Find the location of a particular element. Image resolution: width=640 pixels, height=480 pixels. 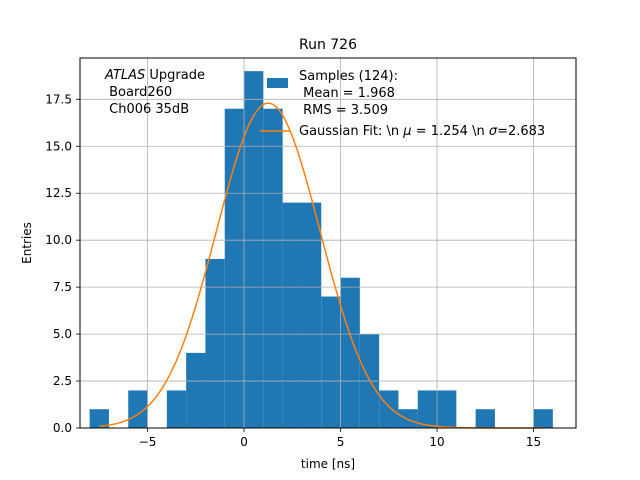

legend-fit-prefix: Gaussian Fit: \n is located at coordinates (351, 131).